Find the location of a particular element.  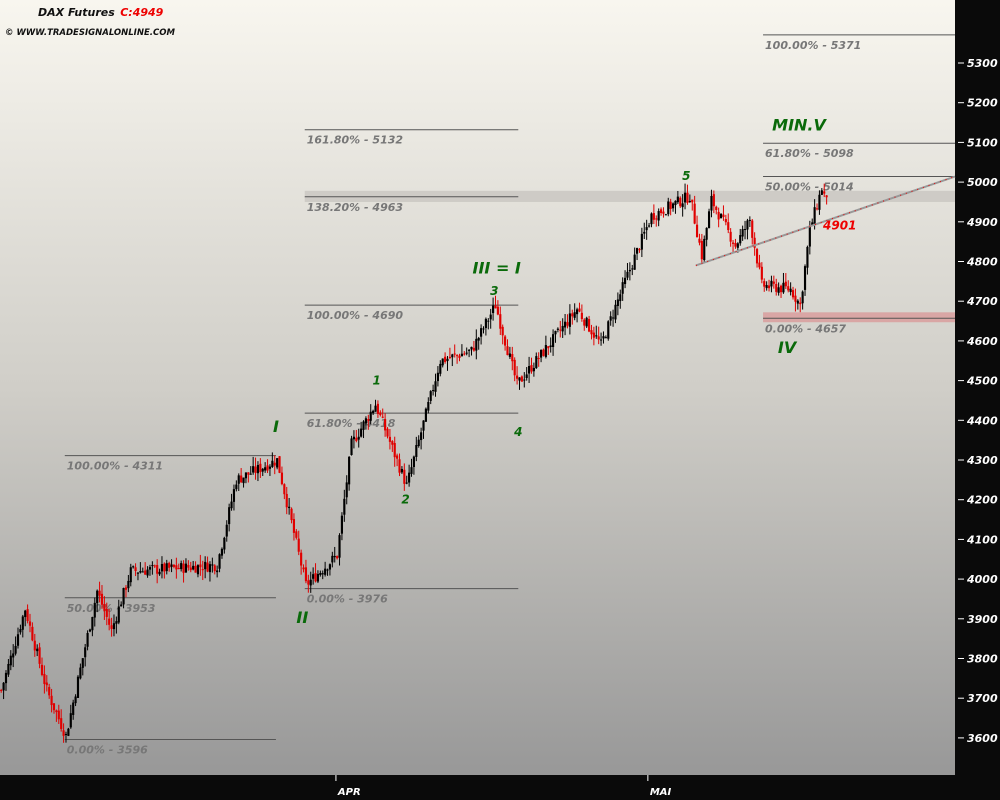

fib-level-label: 100.00% - 4311 is located at coordinates (115, 466).